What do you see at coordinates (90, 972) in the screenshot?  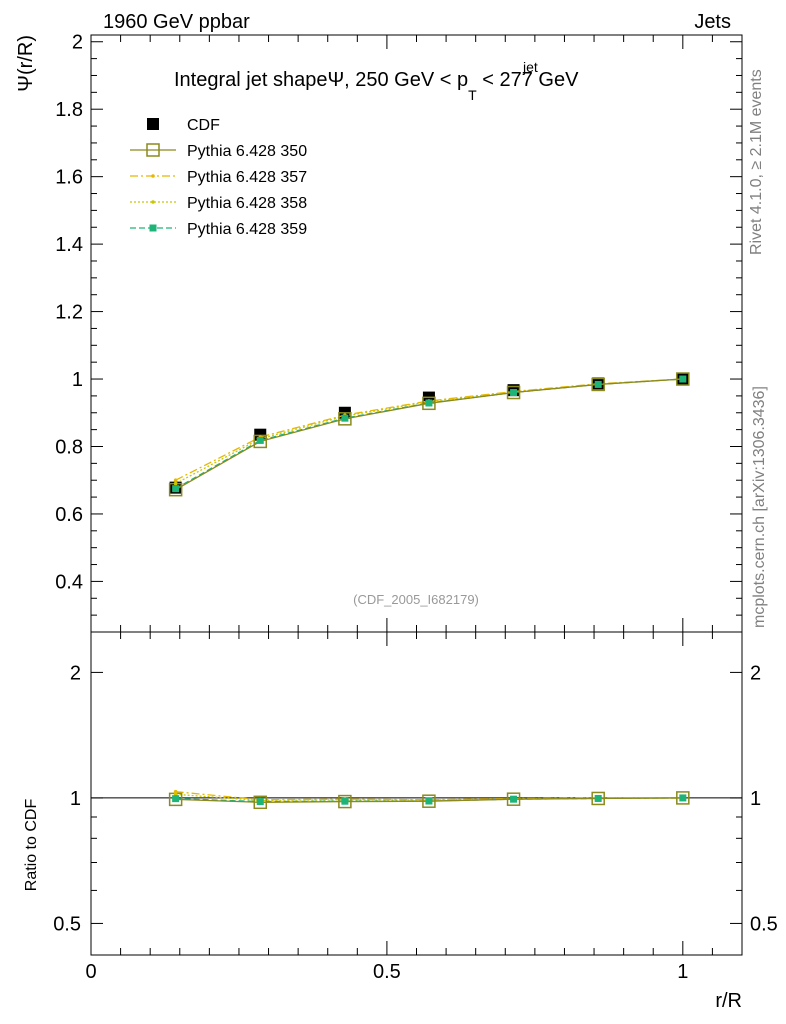 I see `x-tick-label: 0` at bounding box center [90, 972].